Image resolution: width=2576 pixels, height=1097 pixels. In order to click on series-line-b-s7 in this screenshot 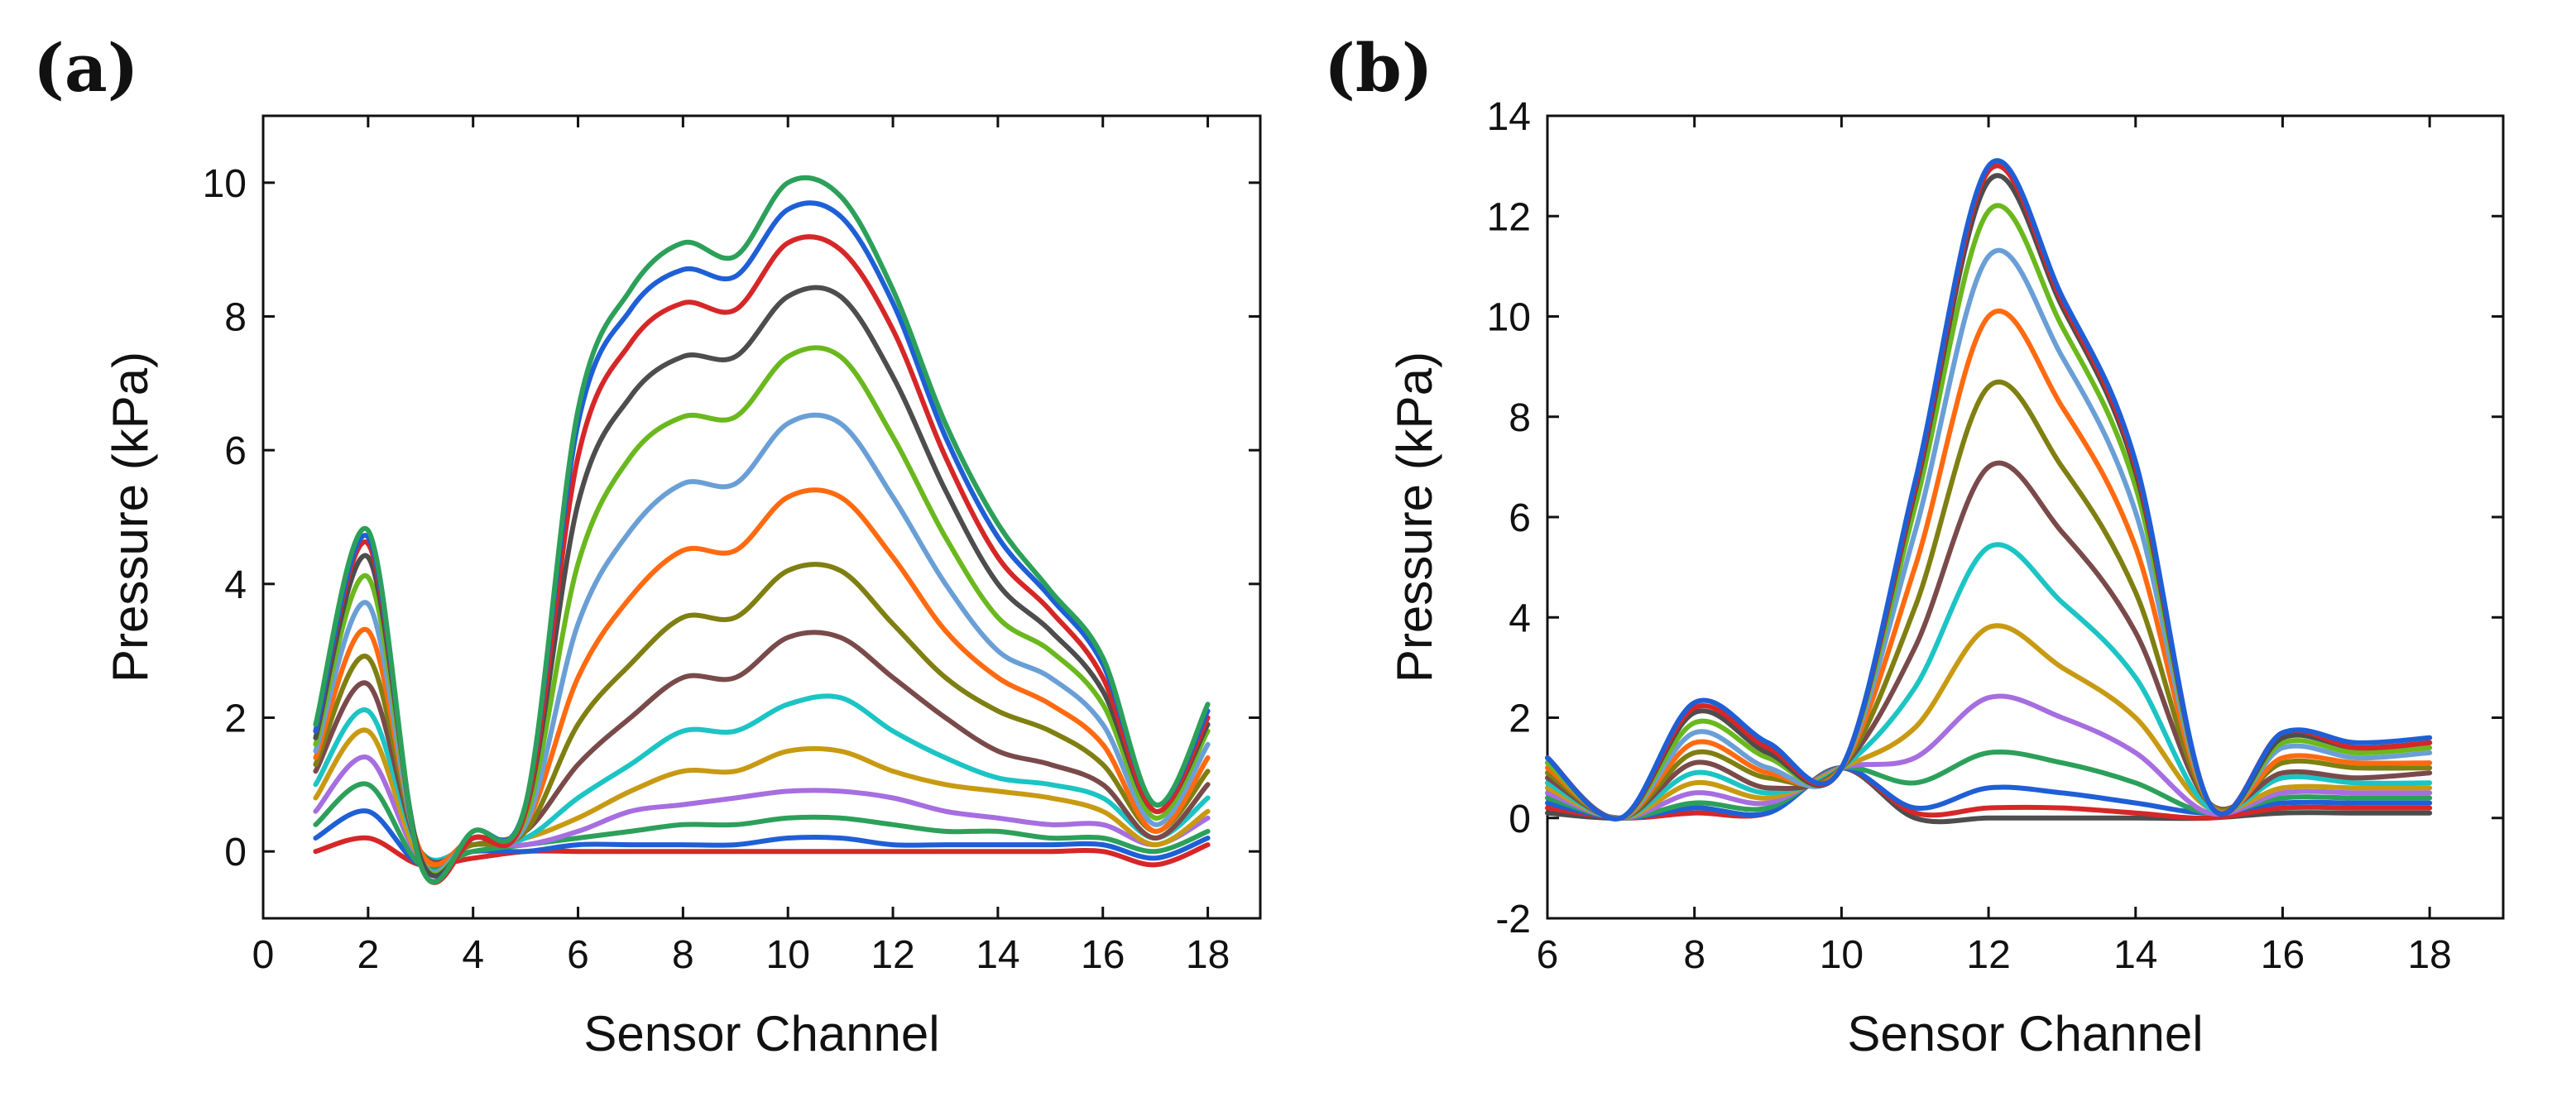, I will do `click(1989, 681)`.